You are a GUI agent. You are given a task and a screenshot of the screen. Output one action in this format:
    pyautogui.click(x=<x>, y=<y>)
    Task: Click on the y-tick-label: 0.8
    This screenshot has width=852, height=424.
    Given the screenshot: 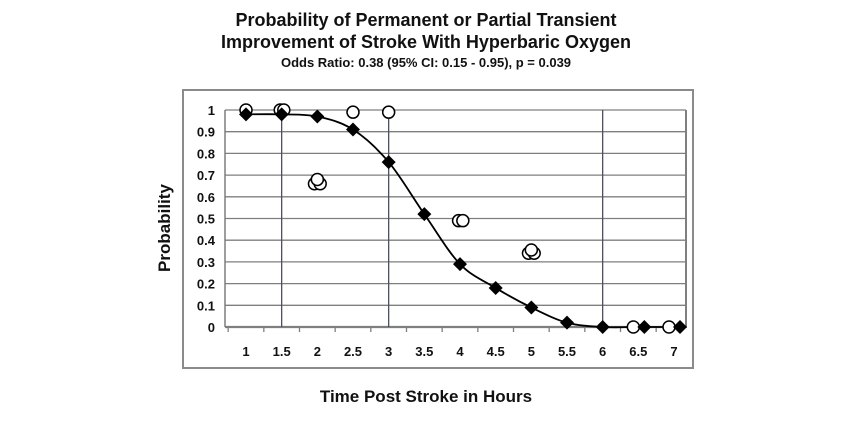 What is the action you would take?
    pyautogui.click(x=206, y=153)
    